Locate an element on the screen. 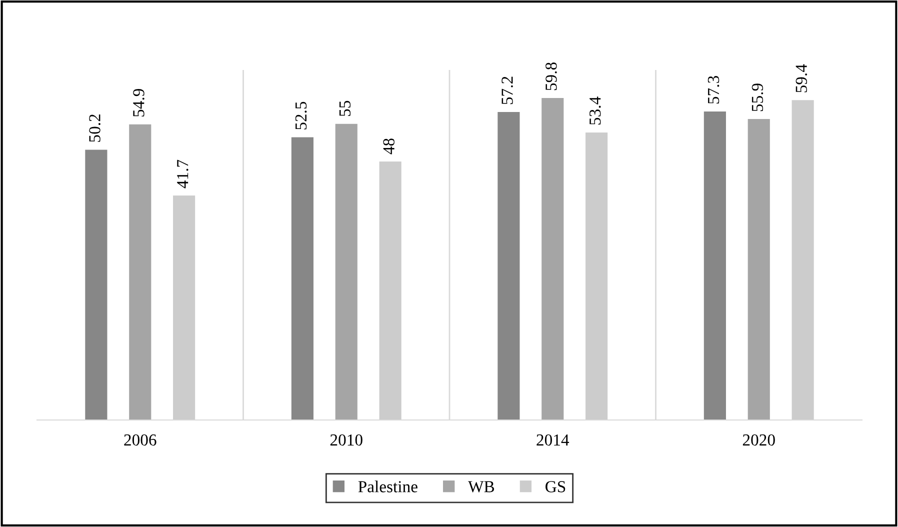 The height and width of the screenshot is (527, 898). x-tick-label: 2020 is located at coordinates (758, 440).